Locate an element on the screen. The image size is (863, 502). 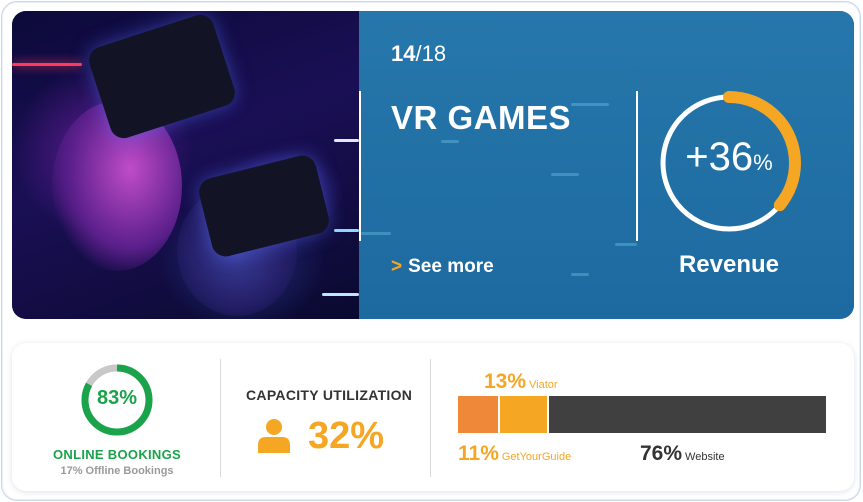
see-more-link: > See more is located at coordinates (442, 267).